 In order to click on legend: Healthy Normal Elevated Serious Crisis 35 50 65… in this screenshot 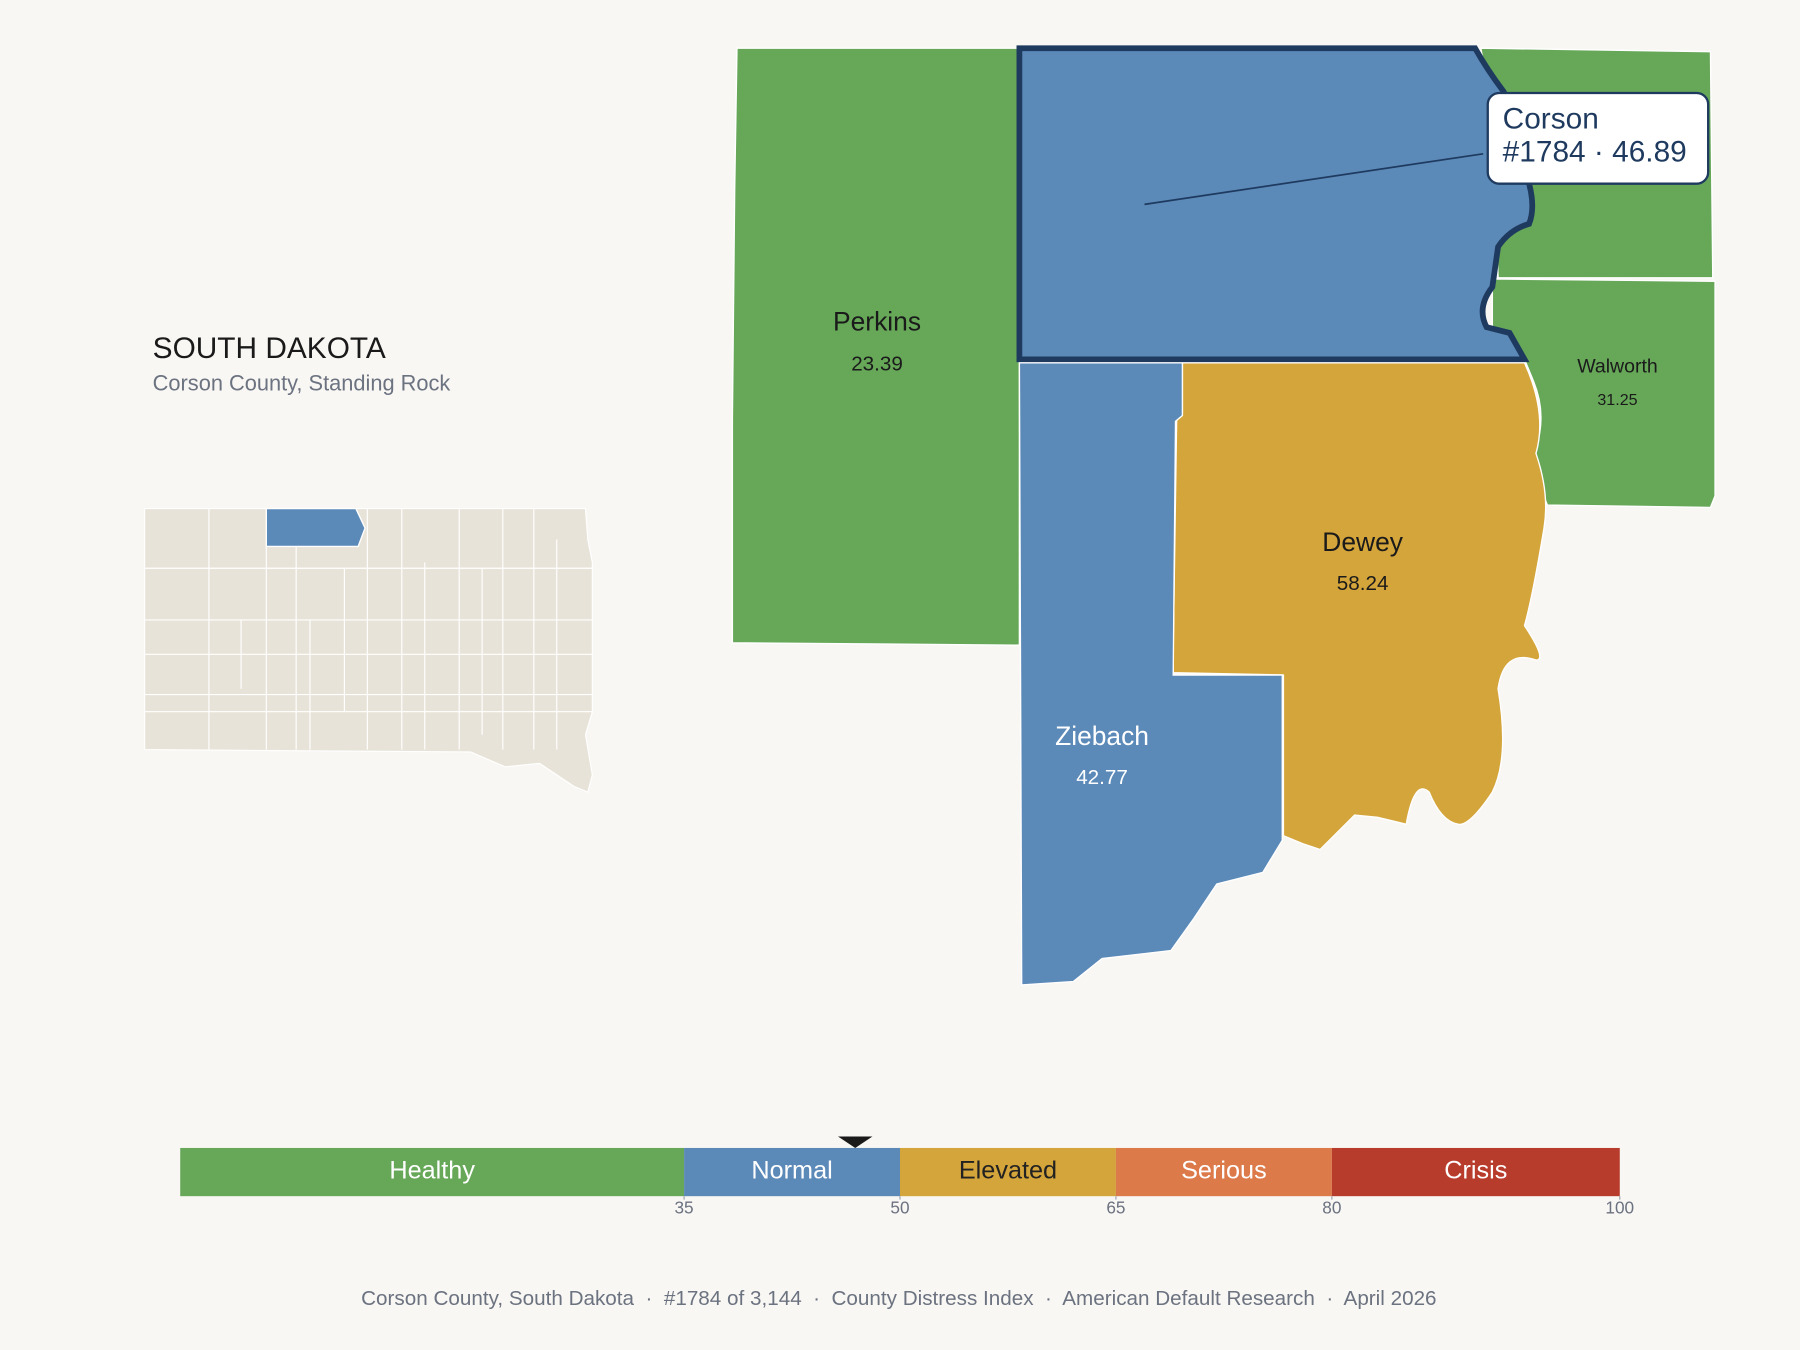, I will do `click(907, 1176)`.